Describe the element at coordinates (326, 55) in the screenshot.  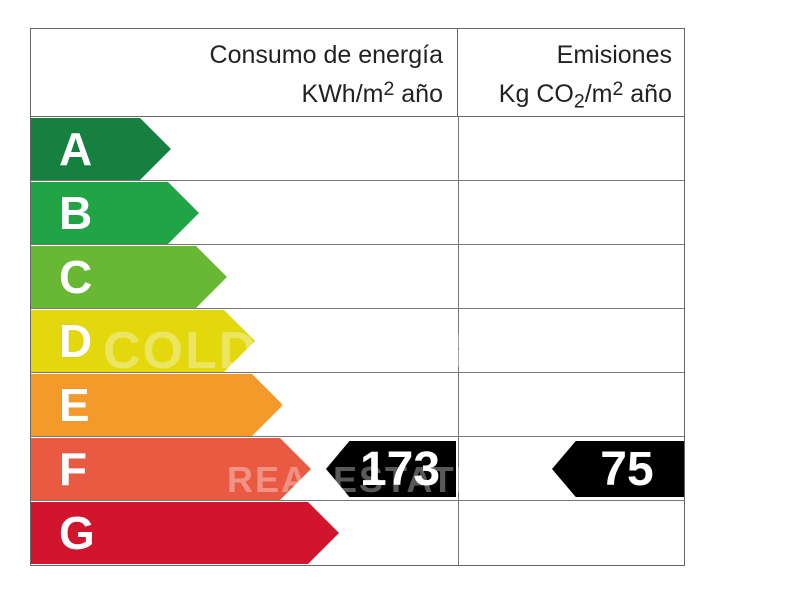
I see `consumo-title: Consumo de energía` at that location.